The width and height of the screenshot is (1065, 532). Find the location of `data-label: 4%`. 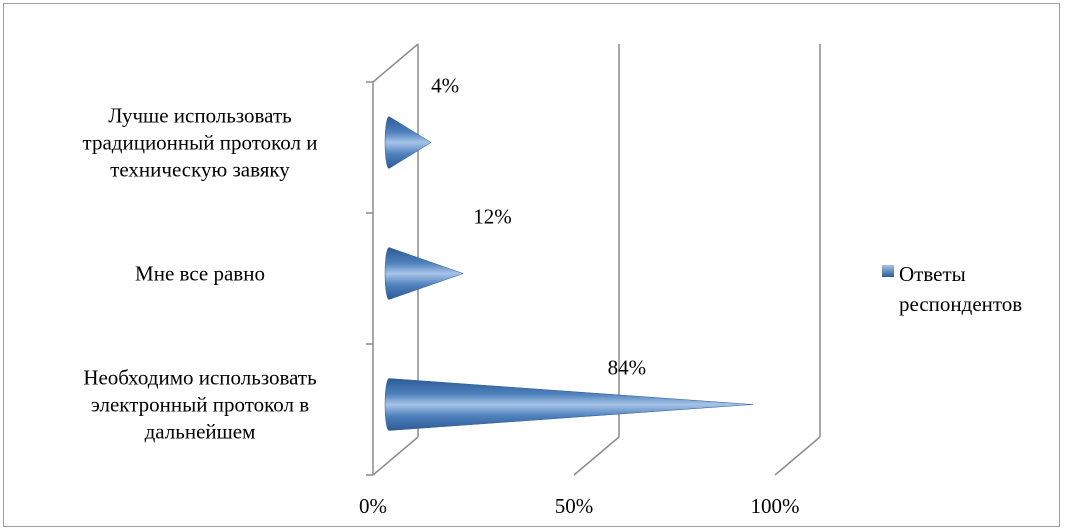

data-label: 4% is located at coordinates (445, 86).